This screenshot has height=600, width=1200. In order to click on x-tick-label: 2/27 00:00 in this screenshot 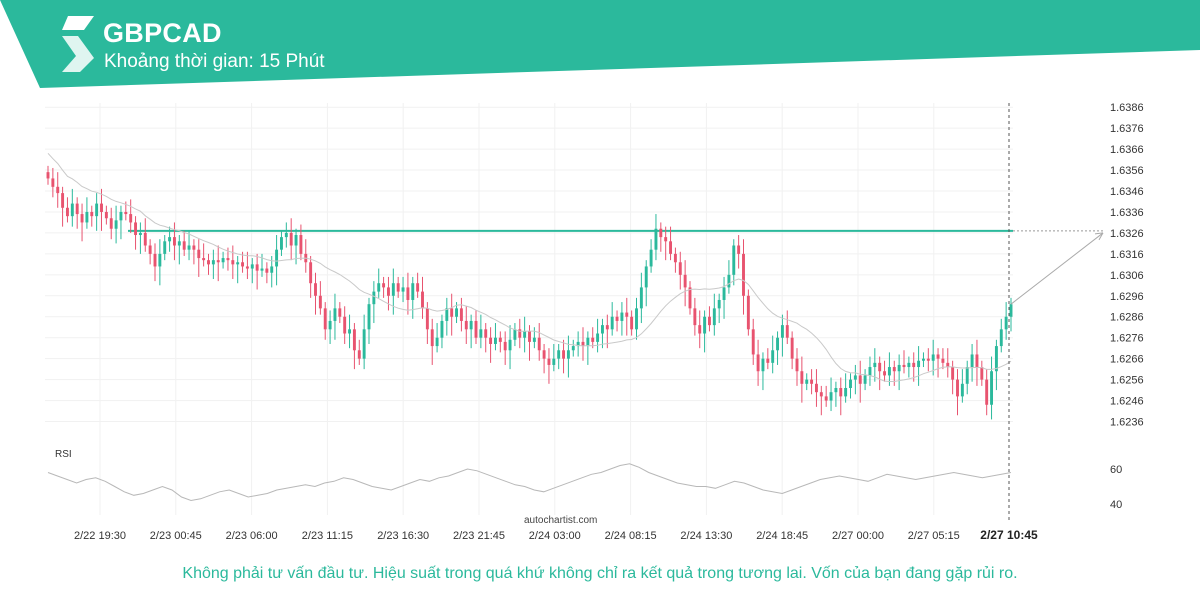, I will do `click(858, 536)`.